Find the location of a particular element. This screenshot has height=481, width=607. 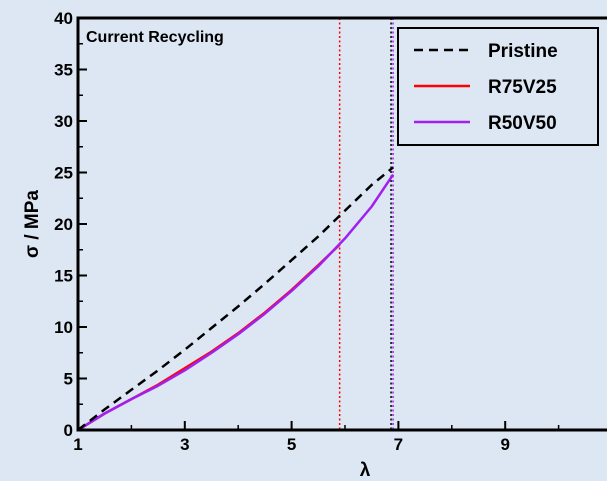

y-axis: 0 5 10 15 20 25 30 35 40 is located at coordinates (70, 224).